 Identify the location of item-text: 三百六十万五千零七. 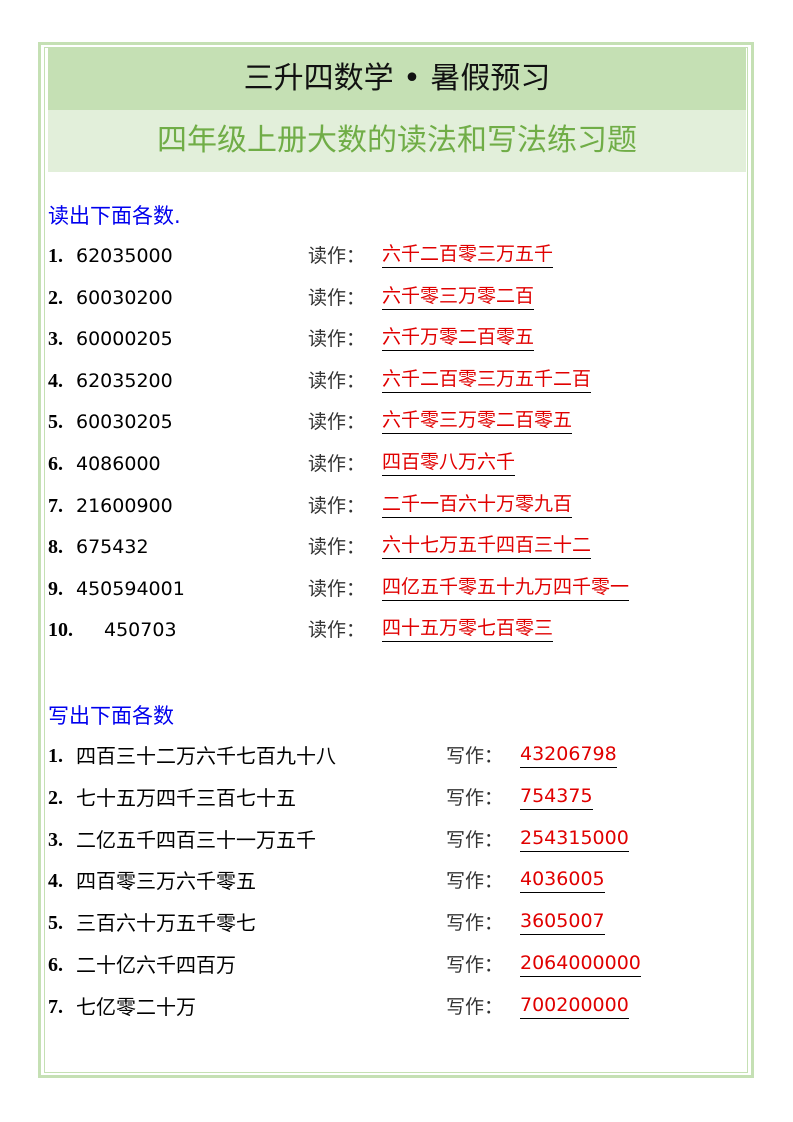
(166, 923).